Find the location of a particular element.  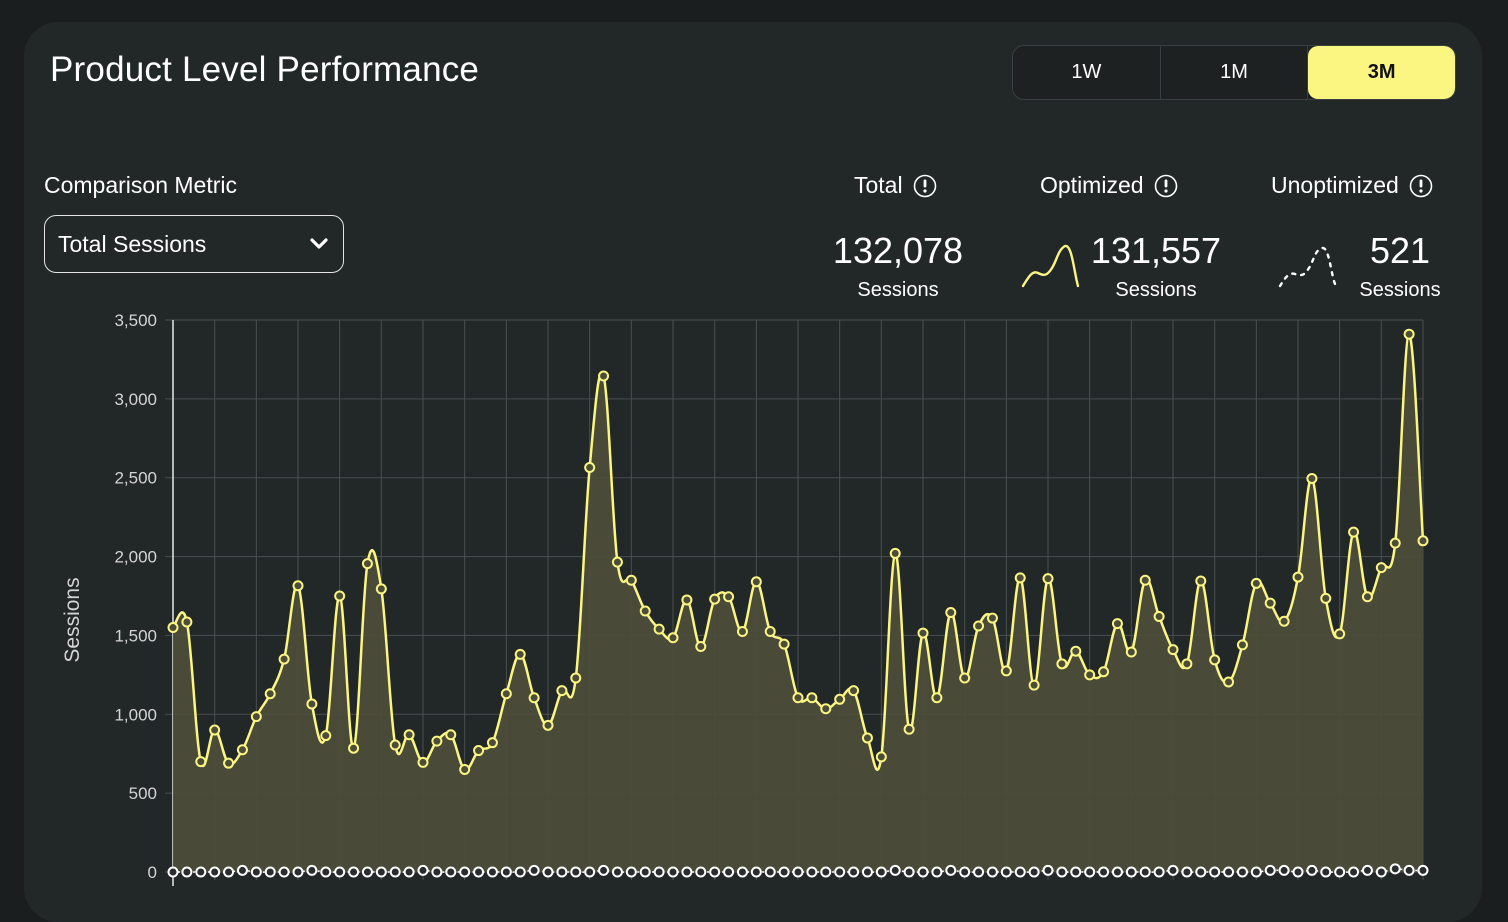

stat-total-header: Total is located at coordinates (895, 185).